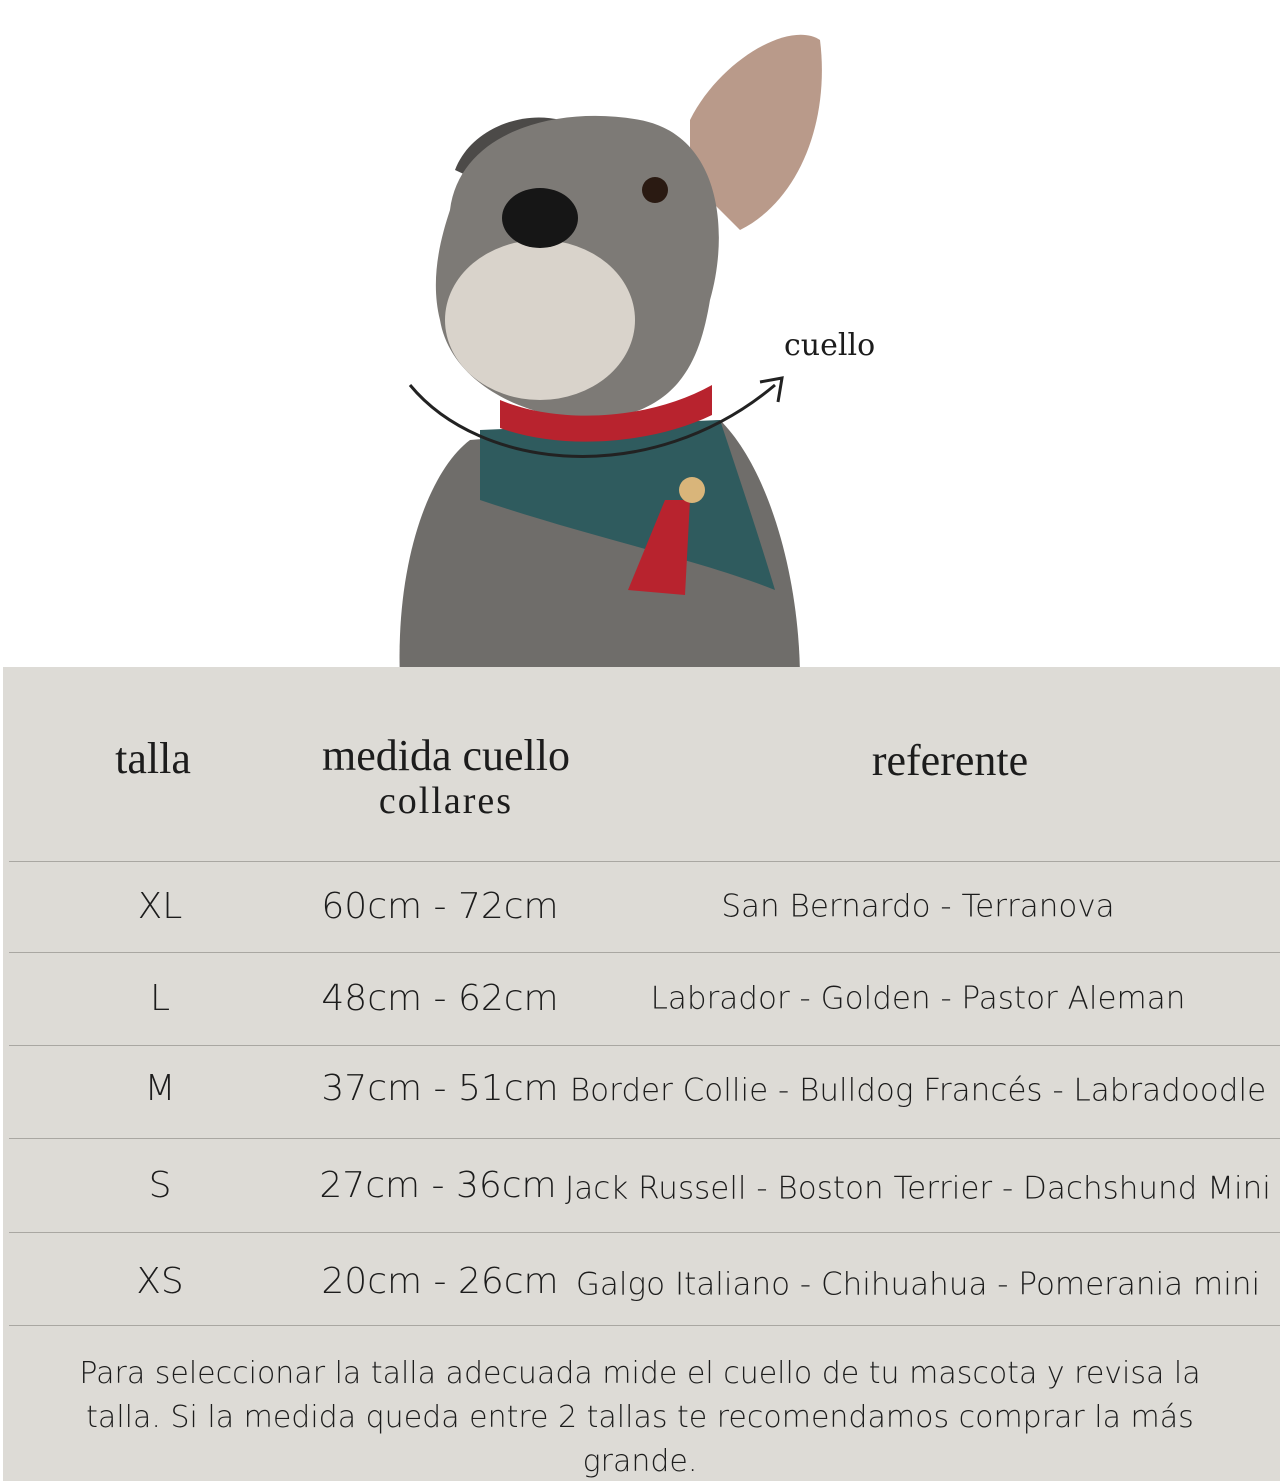 The width and height of the screenshot is (1280, 1484). What do you see at coordinates (446, 801) in the screenshot?
I see `header-measure-sub: collares` at bounding box center [446, 801].